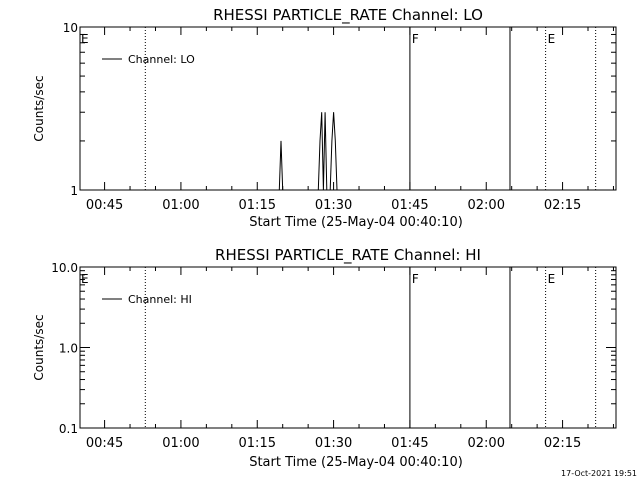  Describe the element at coordinates (348, 15) in the screenshot. I see `chart-title: RHESSI PARTICLE_RATE Channel: LO` at that location.